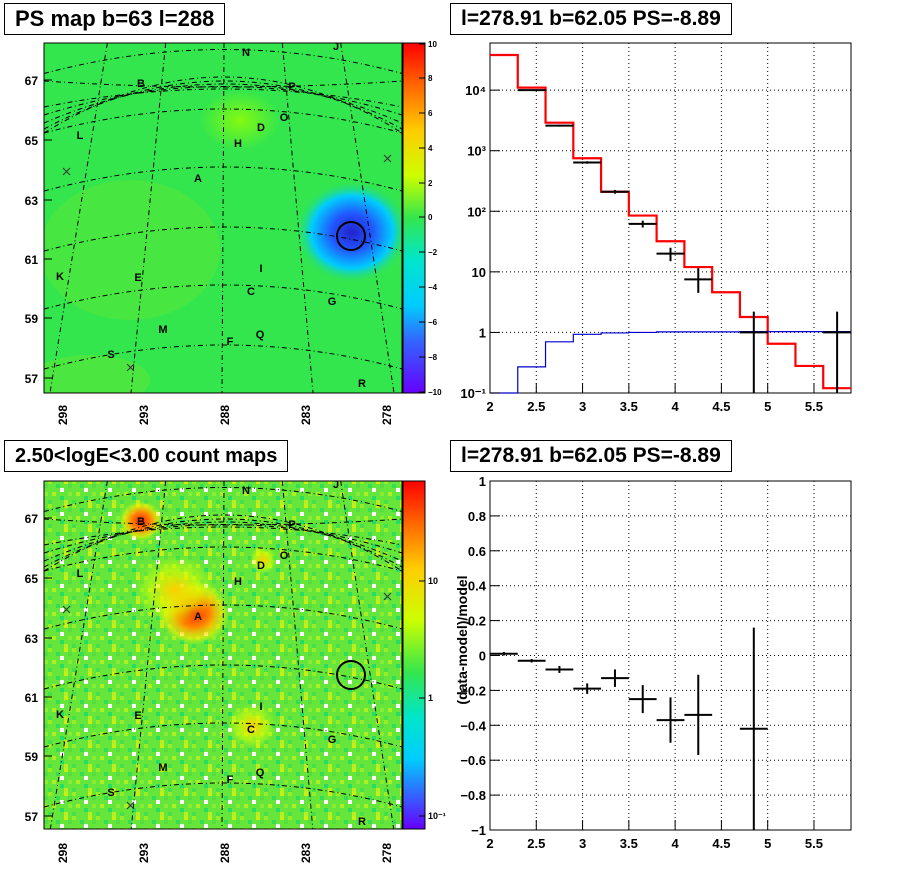 The width and height of the screenshot is (898, 875). Describe the element at coordinates (629, 843) in the screenshot. I see `x-tick-label: 3.5` at that location.